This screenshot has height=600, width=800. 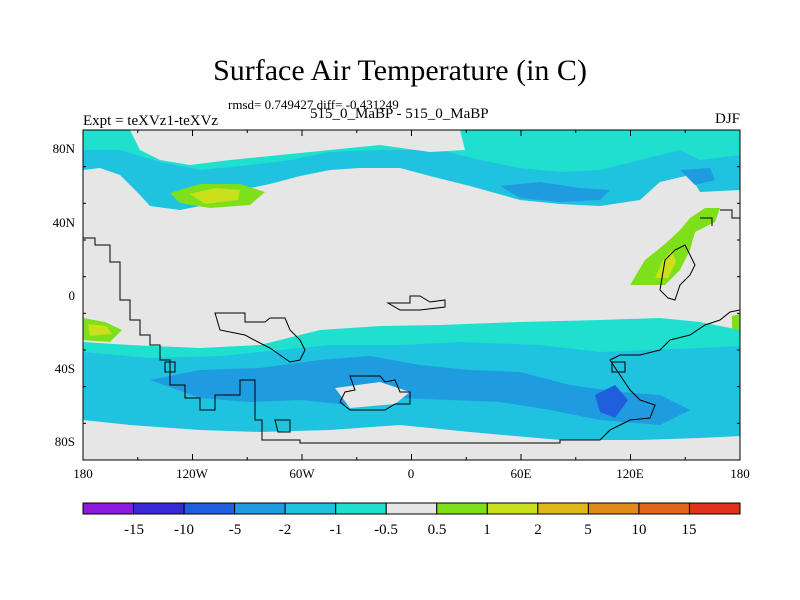 I want to click on cool-region-south-deep, so click(x=420, y=390).